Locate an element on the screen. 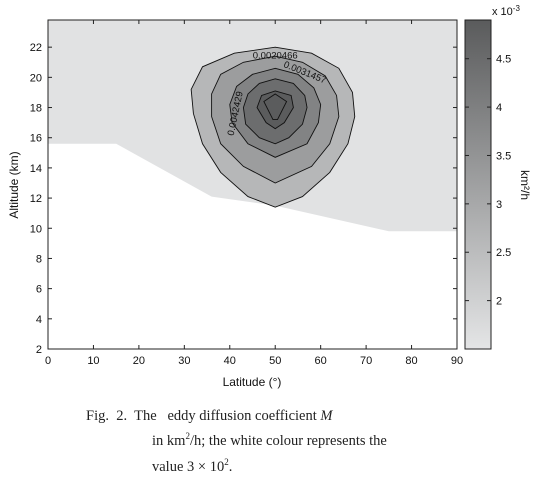  caption-line-3: value 3 × 102. is located at coordinates (192, 466).